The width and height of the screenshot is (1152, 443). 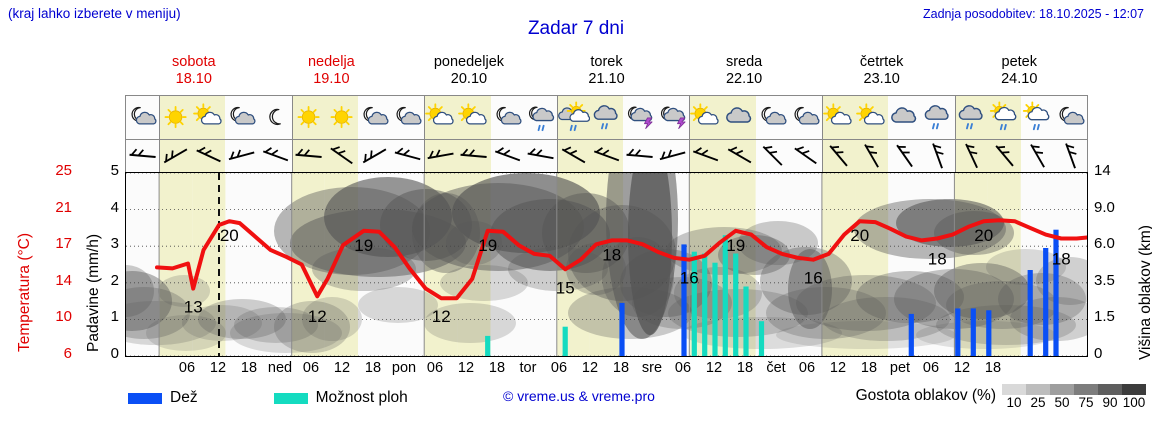 What do you see at coordinates (714, 368) in the screenshot?
I see `x-tick-12-17: 12` at bounding box center [714, 368].